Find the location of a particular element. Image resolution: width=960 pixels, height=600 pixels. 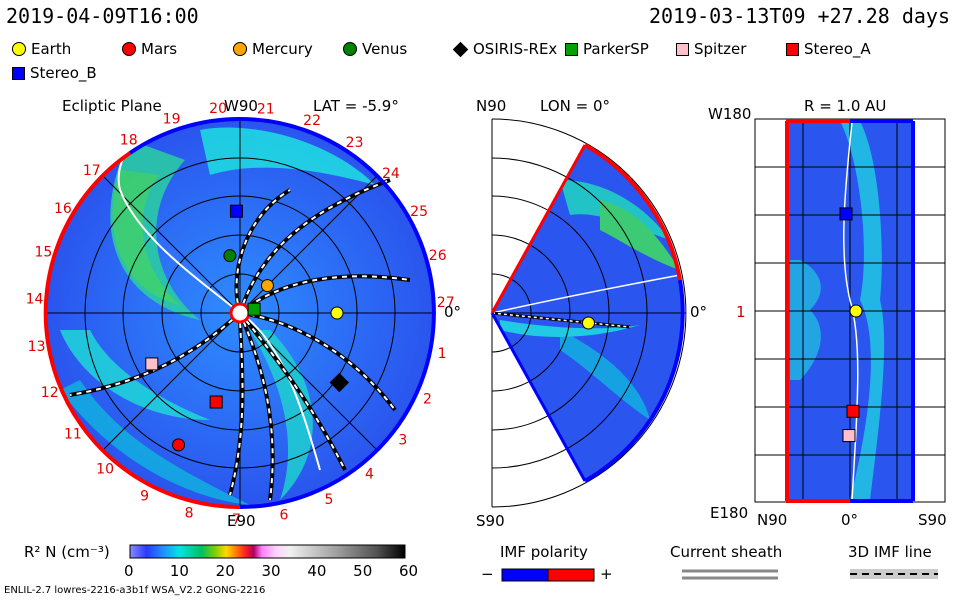

colorbar-tick: 10 is located at coordinates (179, 571).